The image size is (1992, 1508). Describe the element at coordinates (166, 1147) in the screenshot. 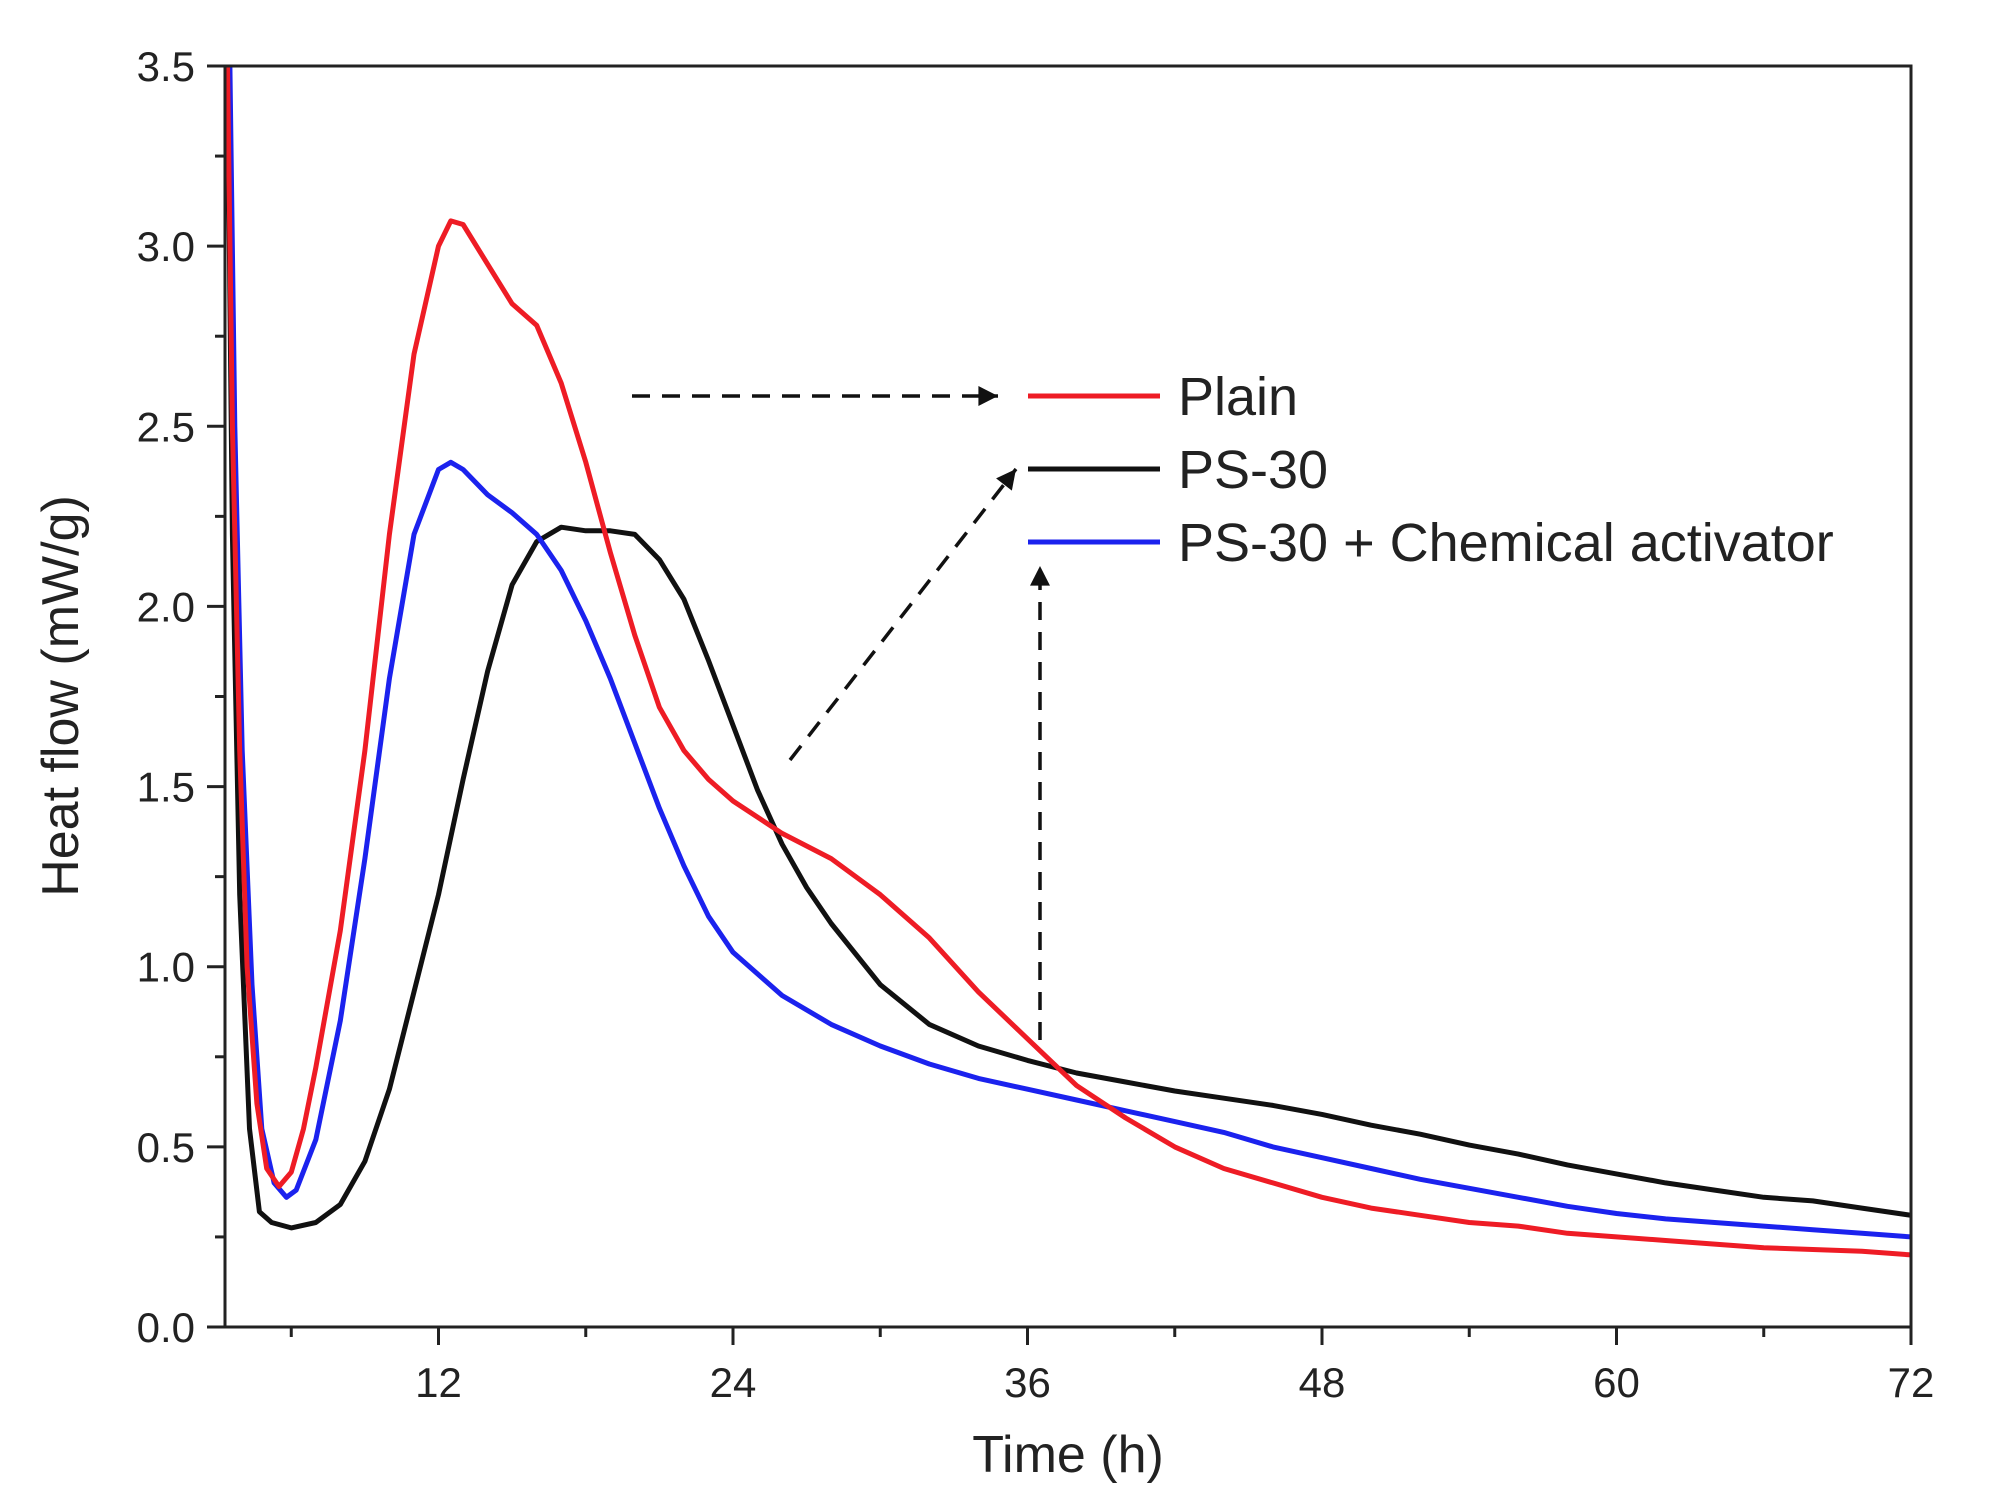

I see `y-tick-label: 0.5` at that location.